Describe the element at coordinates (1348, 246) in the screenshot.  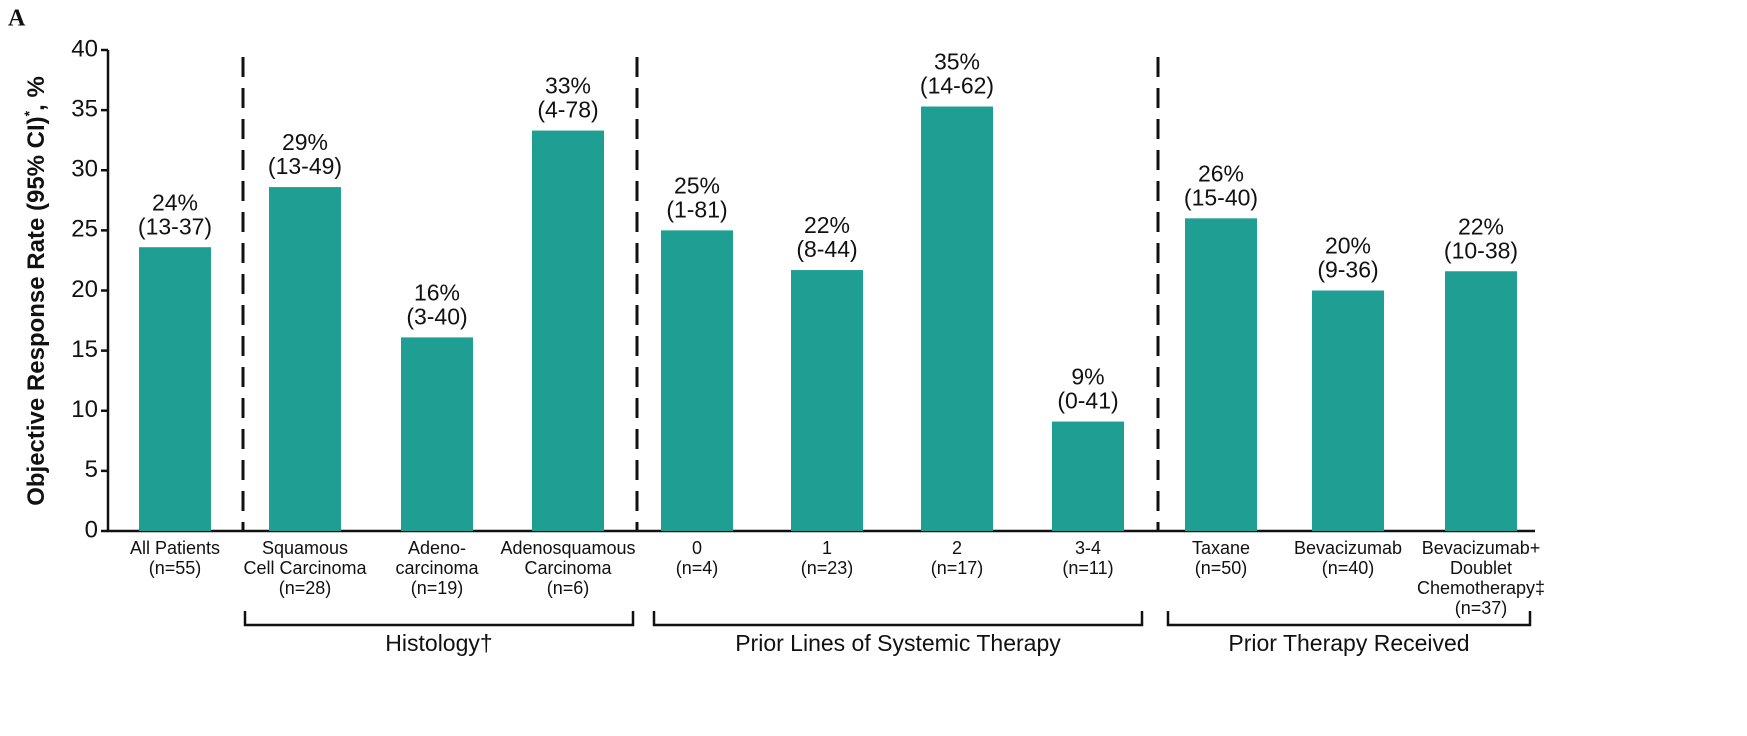
I see `value-label: 20%` at that location.